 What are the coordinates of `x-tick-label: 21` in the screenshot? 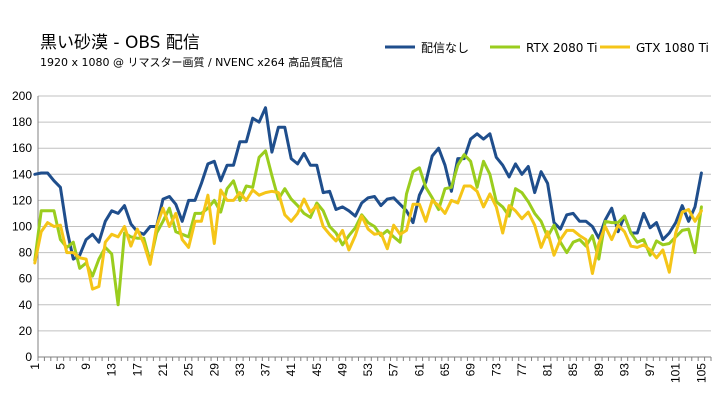 It's located at (163, 370).